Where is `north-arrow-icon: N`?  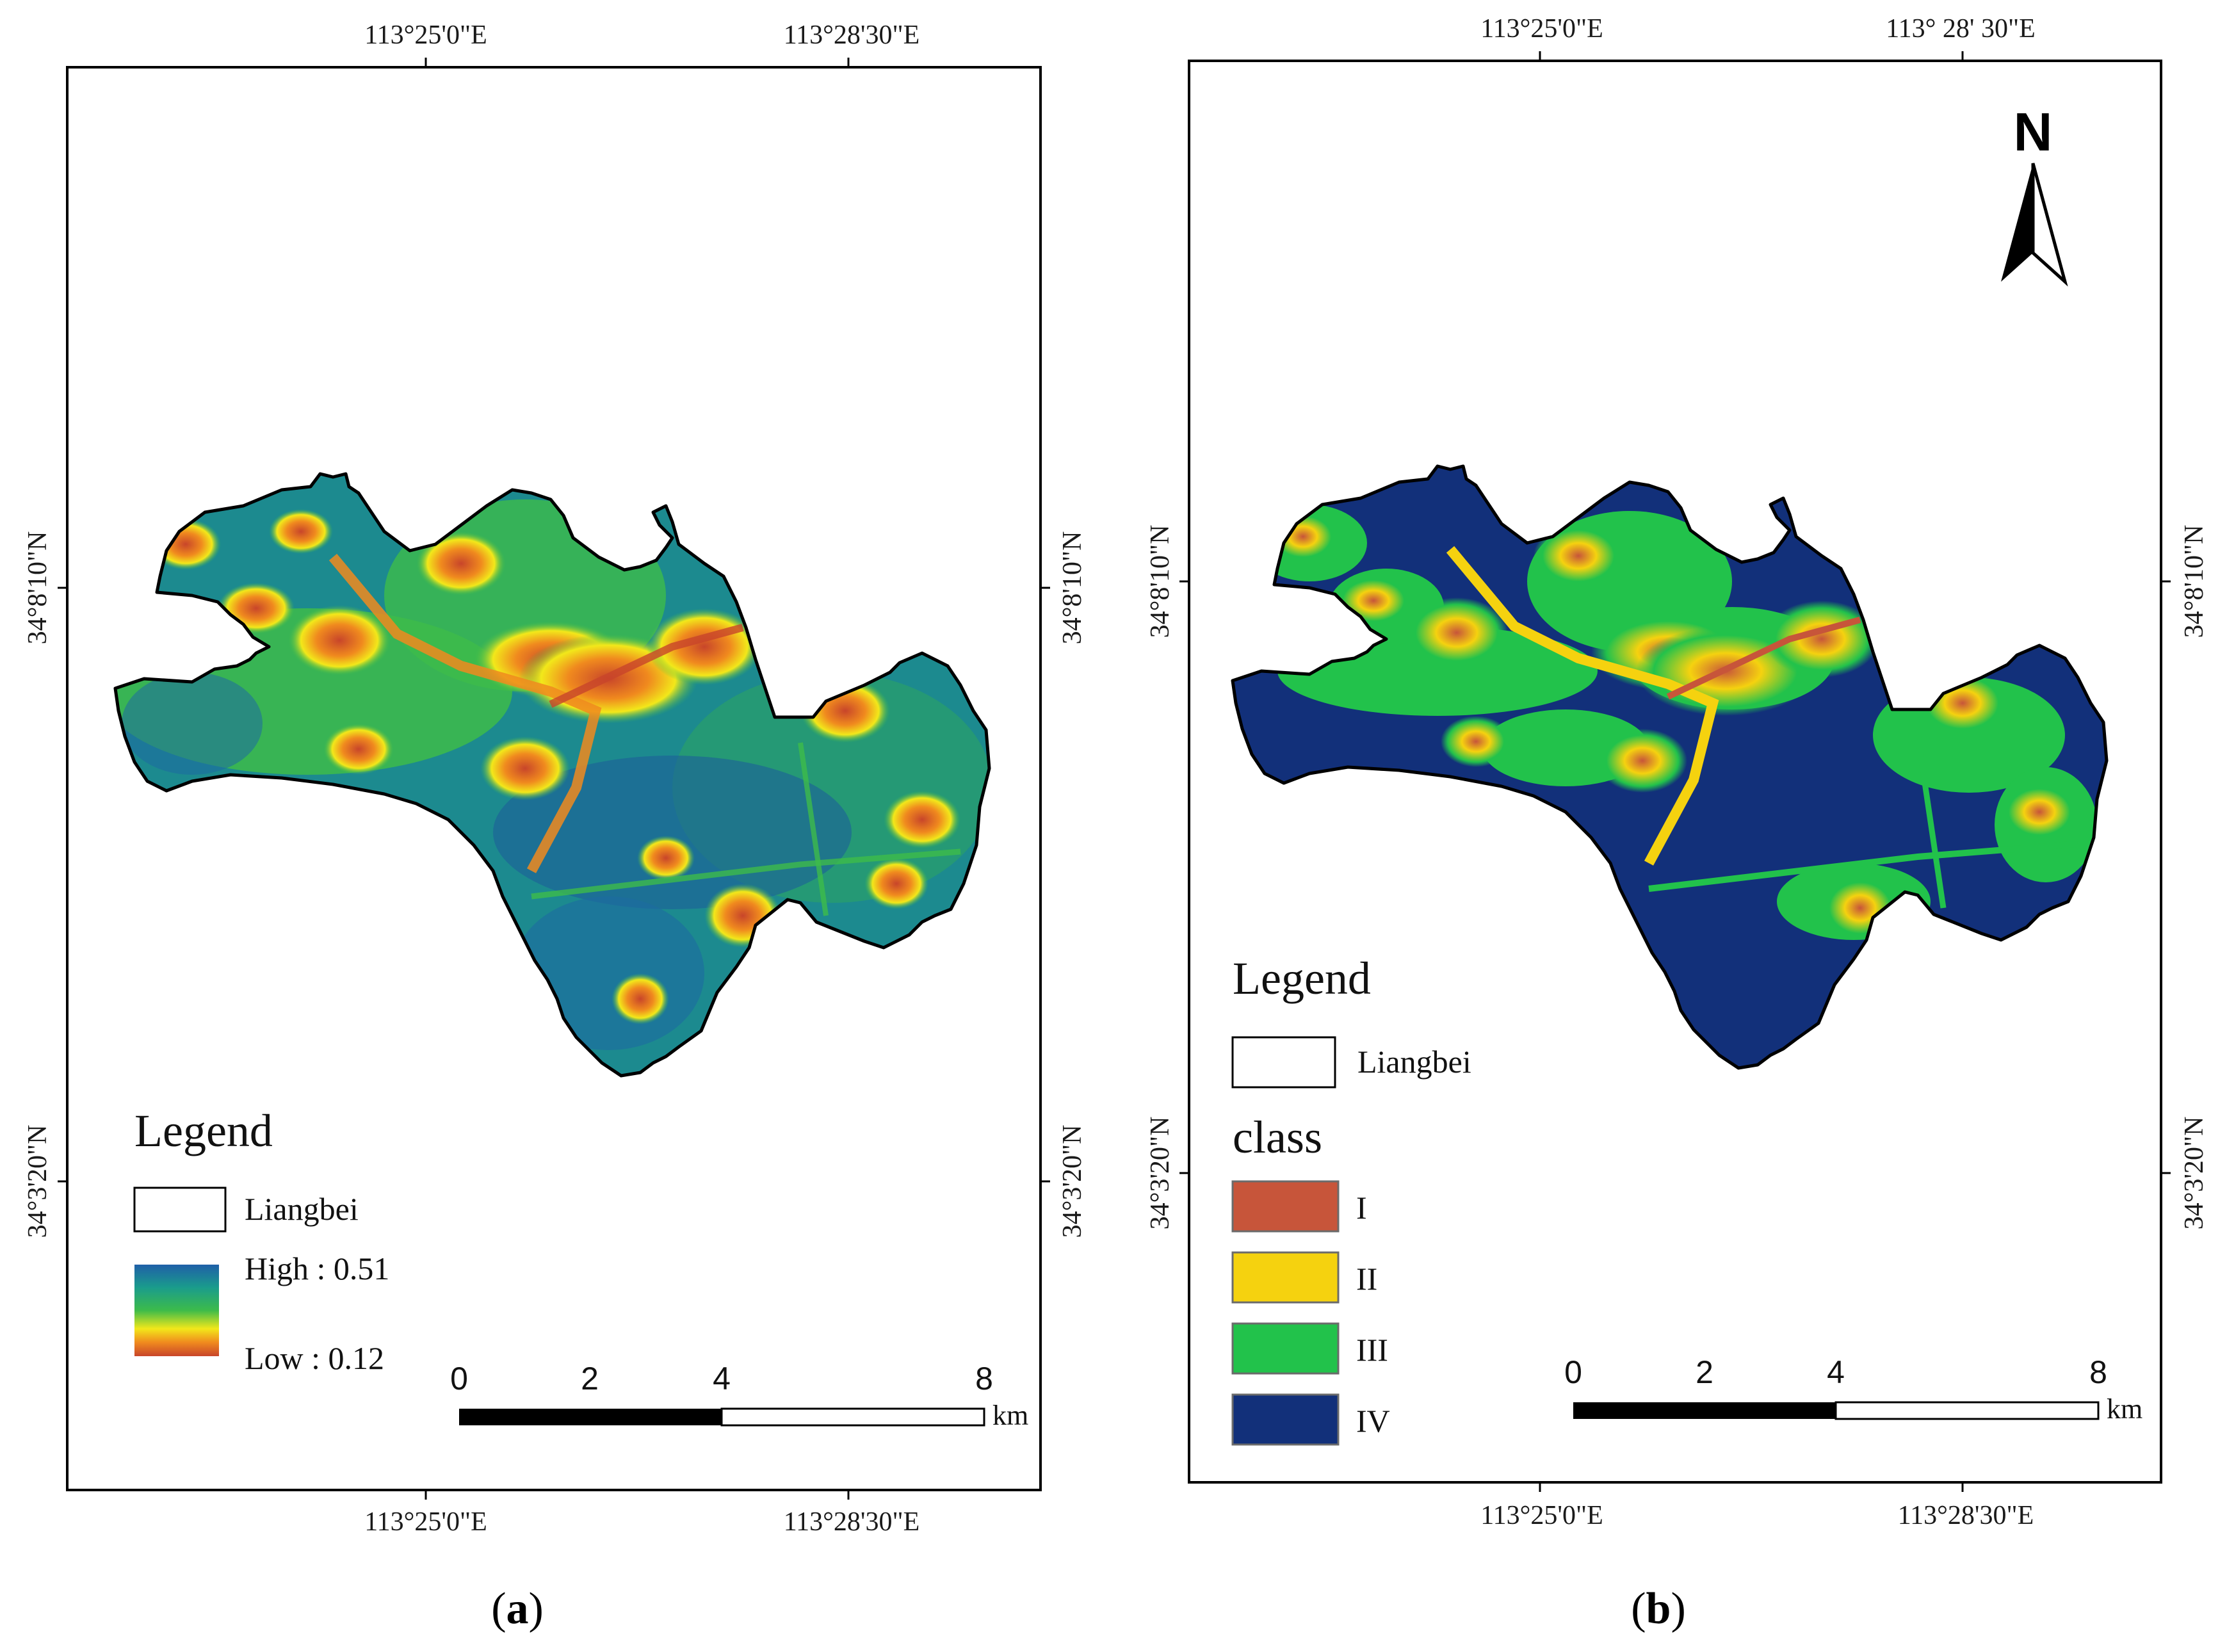
north-arrow-icon: N is located at coordinates (2034, 195).